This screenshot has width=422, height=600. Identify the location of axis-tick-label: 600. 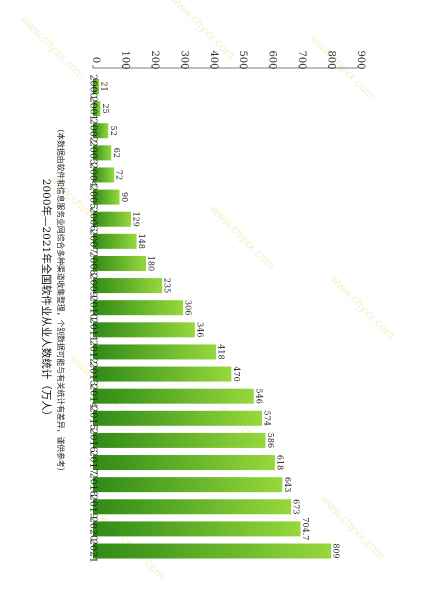
(272, 59).